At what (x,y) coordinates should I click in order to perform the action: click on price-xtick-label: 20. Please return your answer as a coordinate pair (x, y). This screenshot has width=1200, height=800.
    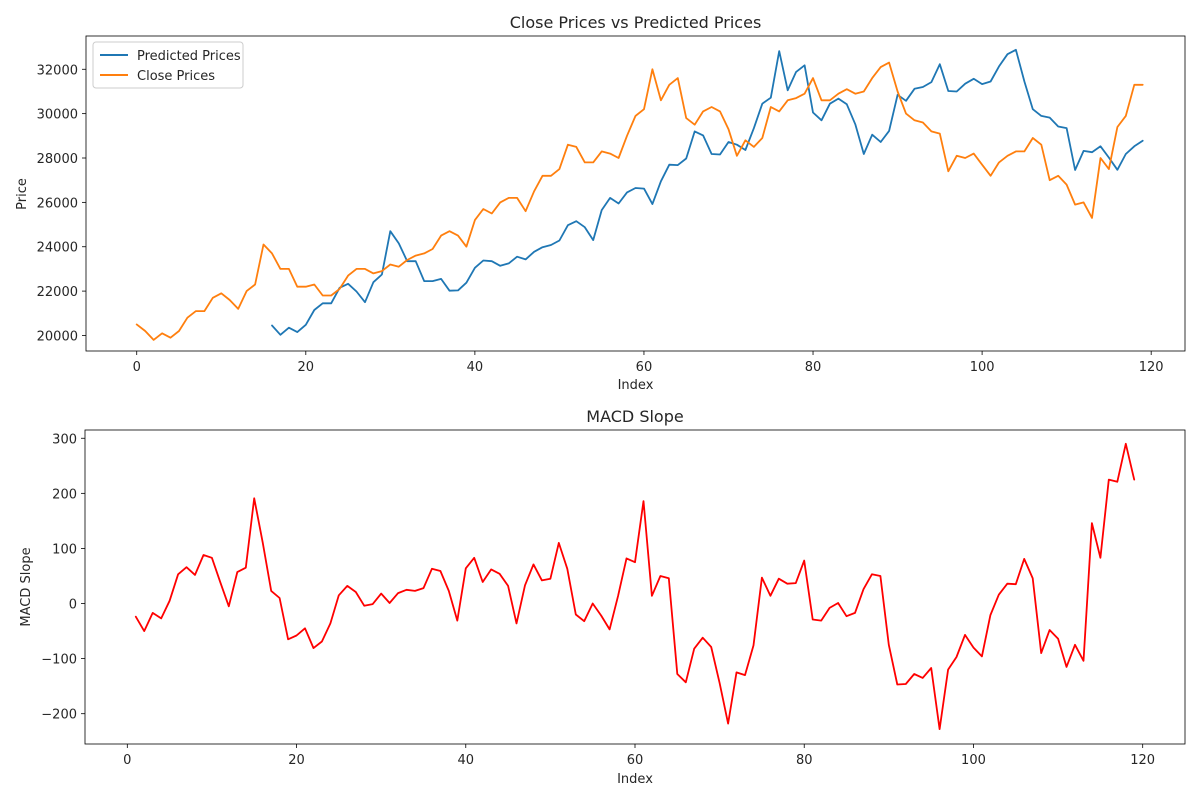
    Looking at the image, I should click on (306, 367).